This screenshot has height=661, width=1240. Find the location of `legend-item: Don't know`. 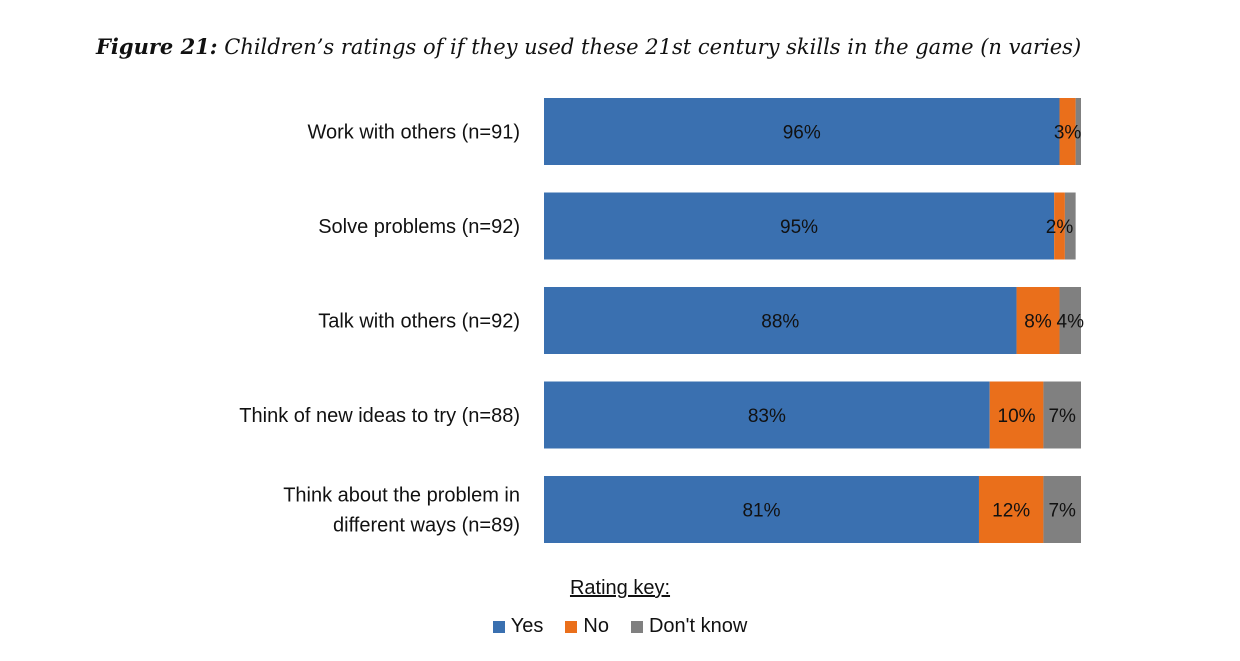

legend-item: Don't know is located at coordinates (689, 626).